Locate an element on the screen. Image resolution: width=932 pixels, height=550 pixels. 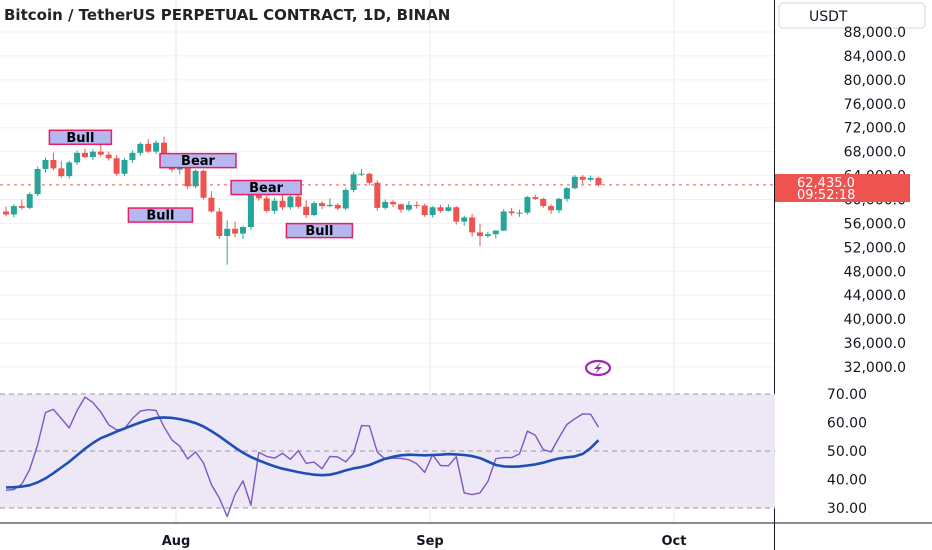
lightning-icon is located at coordinates (598, 368).